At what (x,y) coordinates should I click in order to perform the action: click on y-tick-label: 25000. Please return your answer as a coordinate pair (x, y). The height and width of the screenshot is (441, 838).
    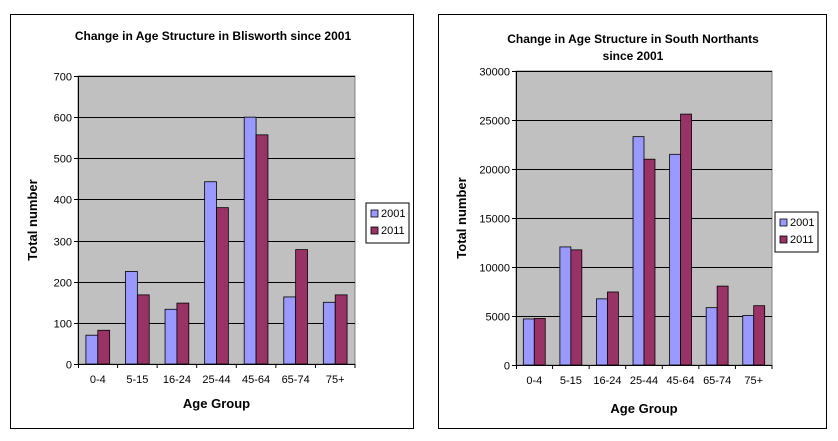
    Looking at the image, I should click on (494, 122).